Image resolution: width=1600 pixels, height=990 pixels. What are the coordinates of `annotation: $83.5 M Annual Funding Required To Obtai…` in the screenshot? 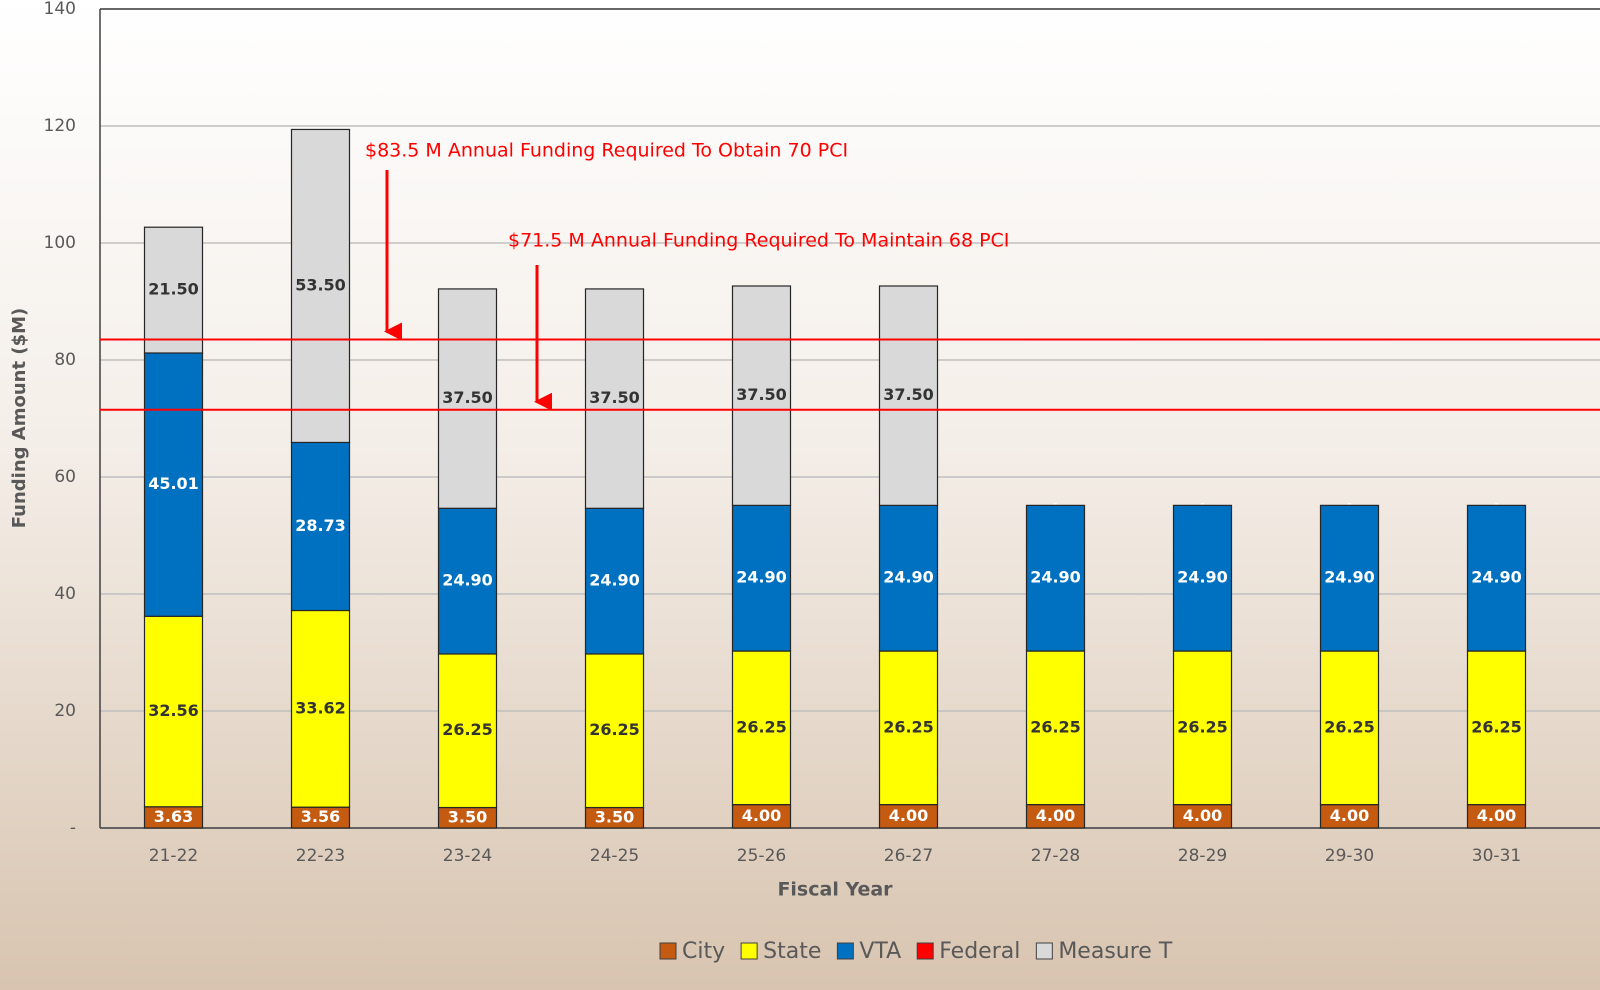 It's located at (606, 151).